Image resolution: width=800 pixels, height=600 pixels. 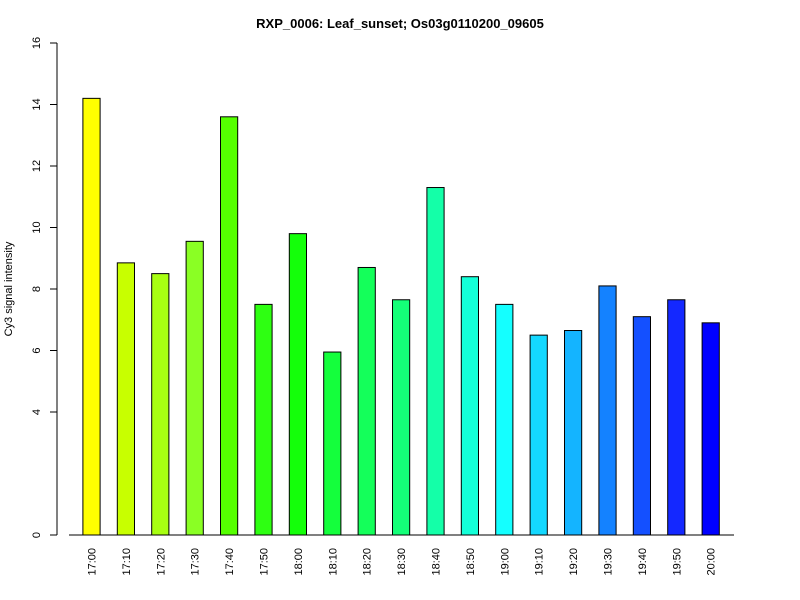 I want to click on x-tick-label-1: 17:10, so click(x=127, y=562).